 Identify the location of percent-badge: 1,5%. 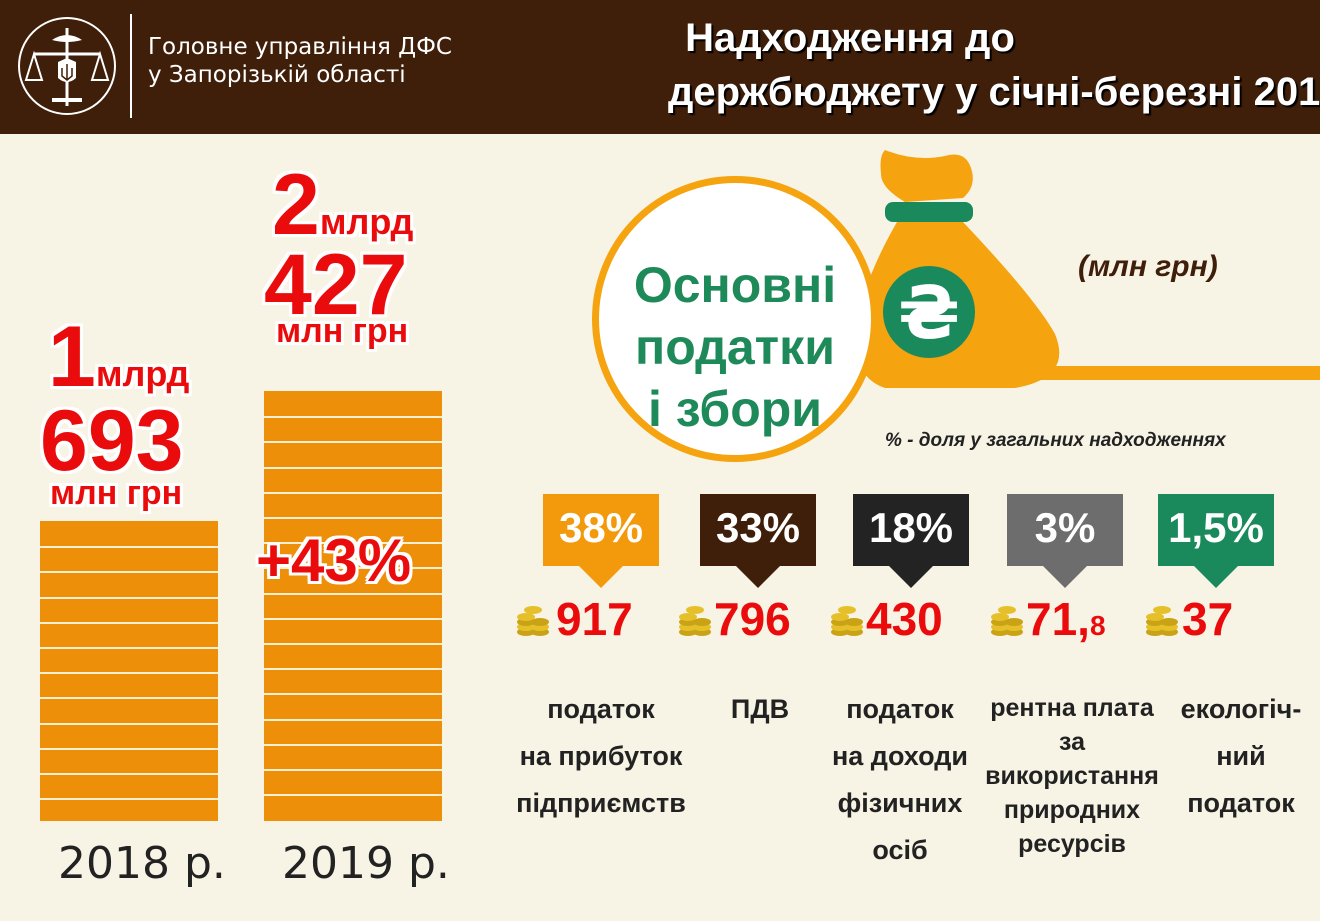
(1216, 541).